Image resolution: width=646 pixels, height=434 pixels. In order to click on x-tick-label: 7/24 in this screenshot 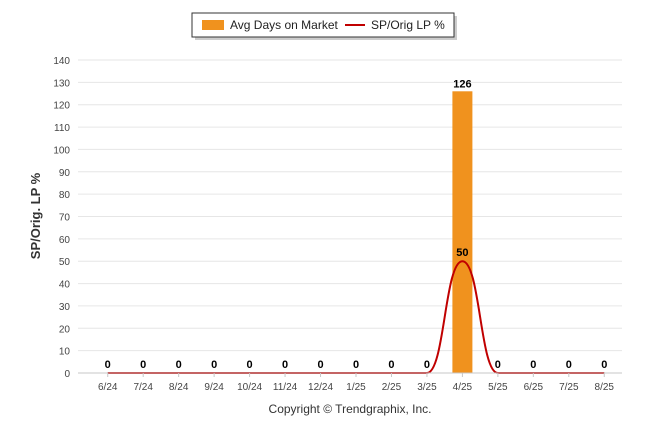, I will do `click(143, 387)`.